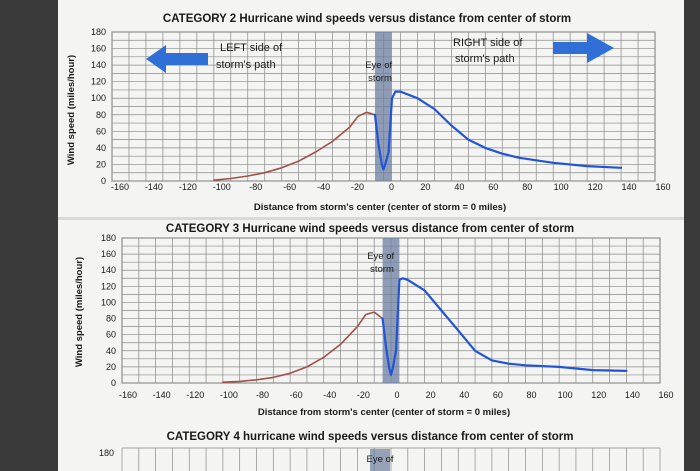  Describe the element at coordinates (371, 218) in the screenshot. I see `paper-divider` at that location.